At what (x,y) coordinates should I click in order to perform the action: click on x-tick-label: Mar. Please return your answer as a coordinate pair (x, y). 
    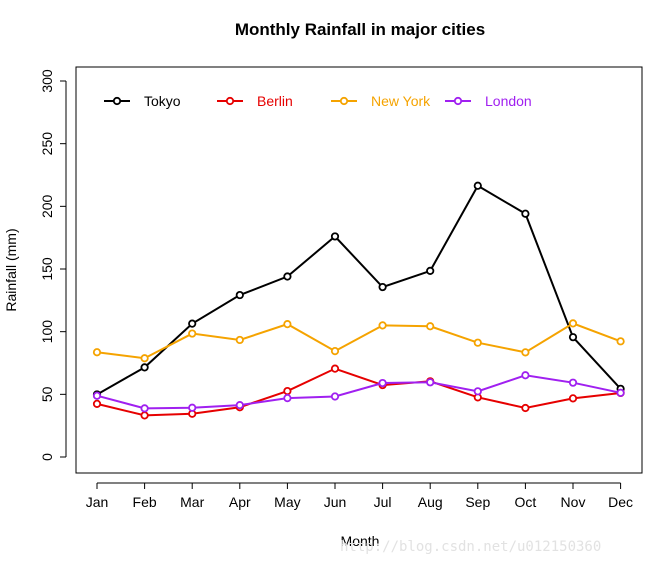
    Looking at the image, I should click on (192, 502).